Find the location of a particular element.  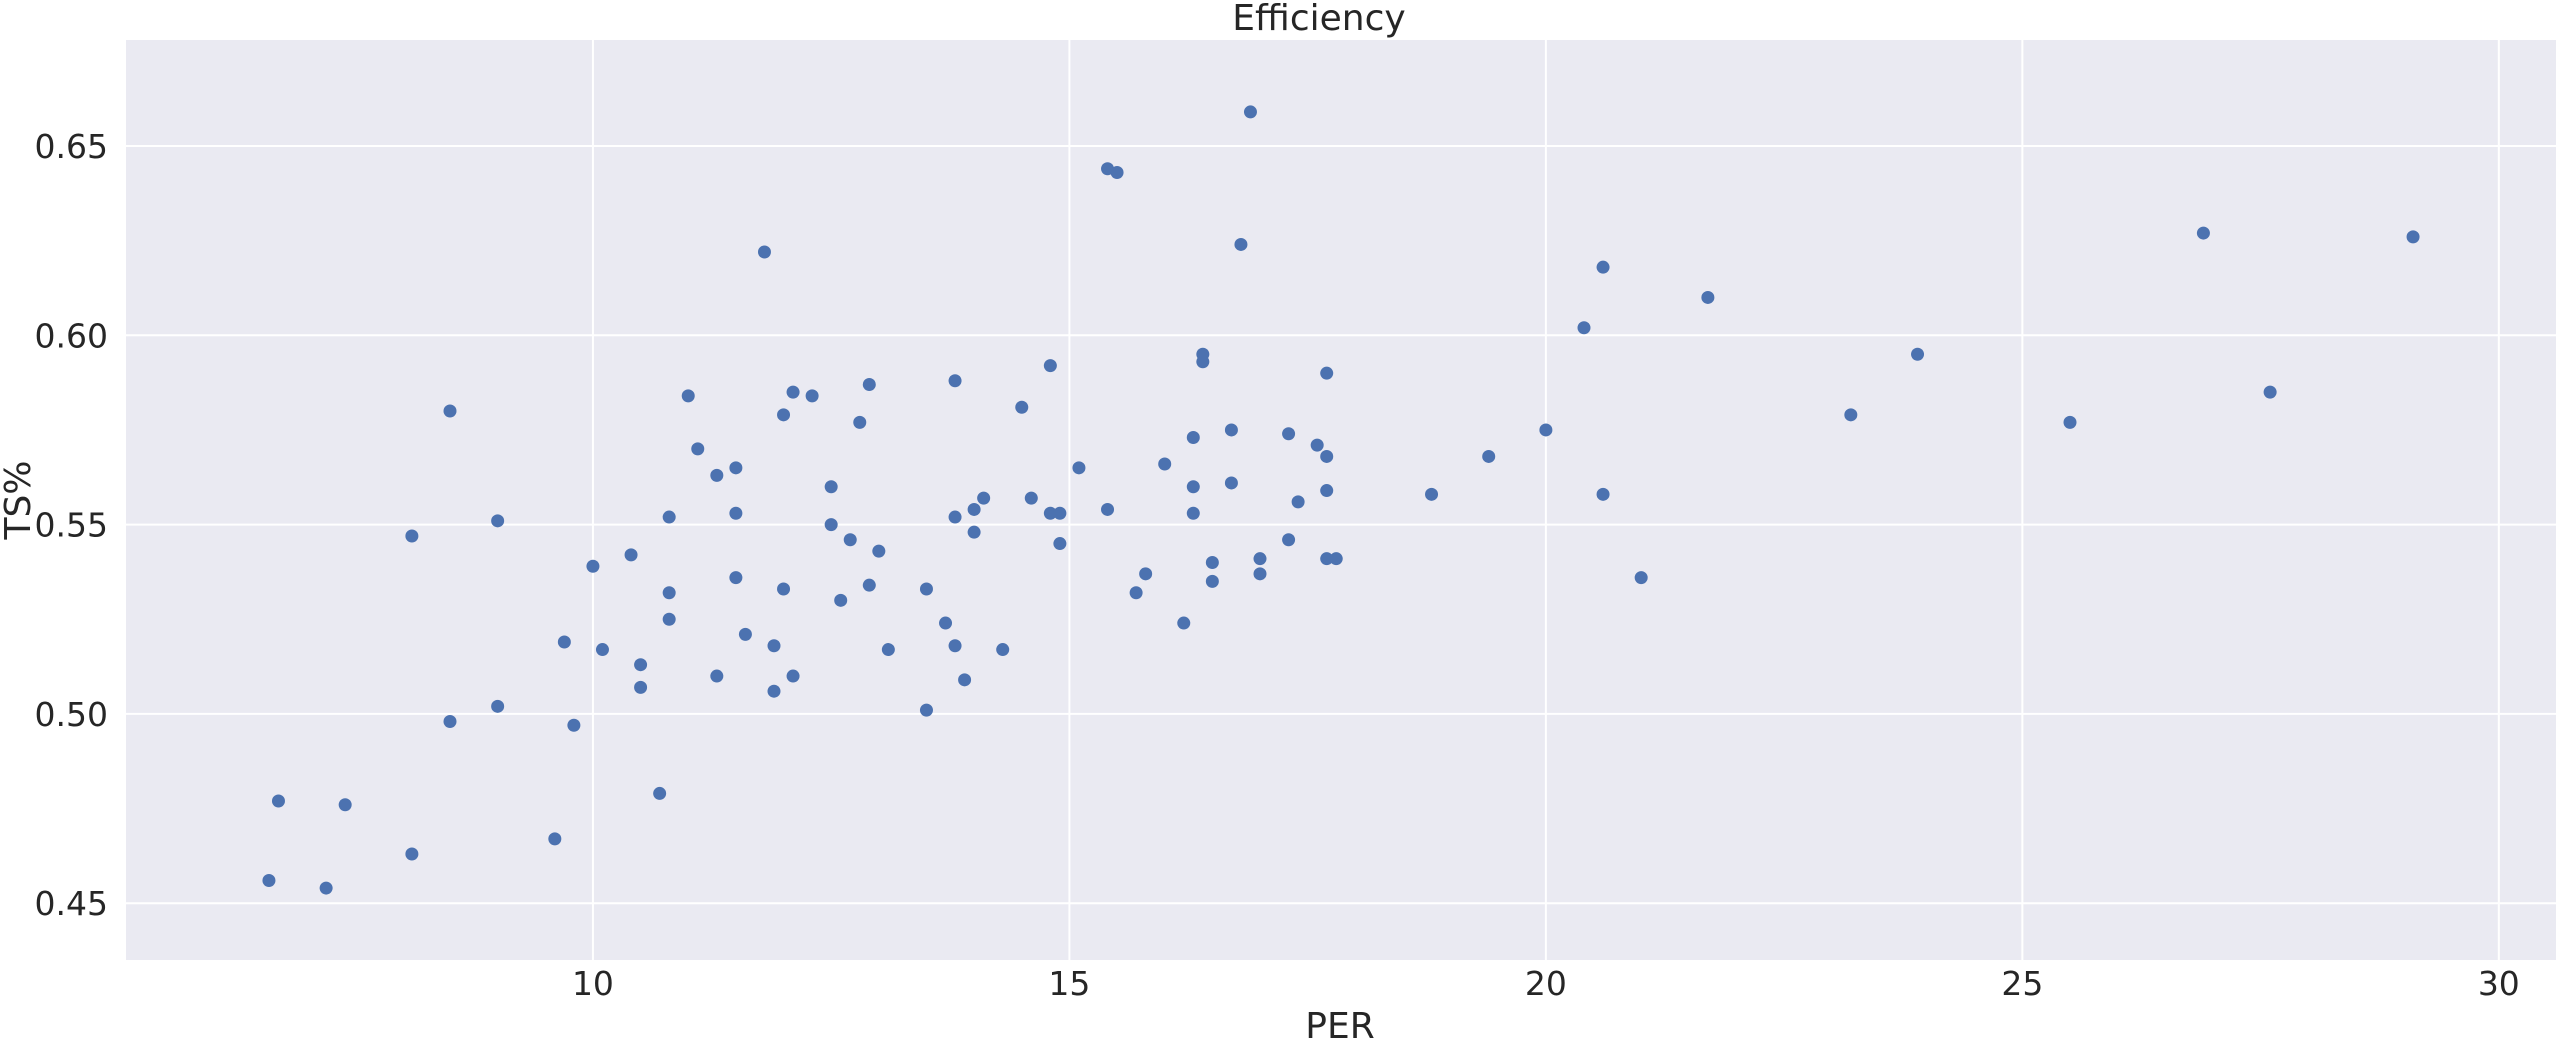

x-tick-label: 10 is located at coordinates (593, 983).